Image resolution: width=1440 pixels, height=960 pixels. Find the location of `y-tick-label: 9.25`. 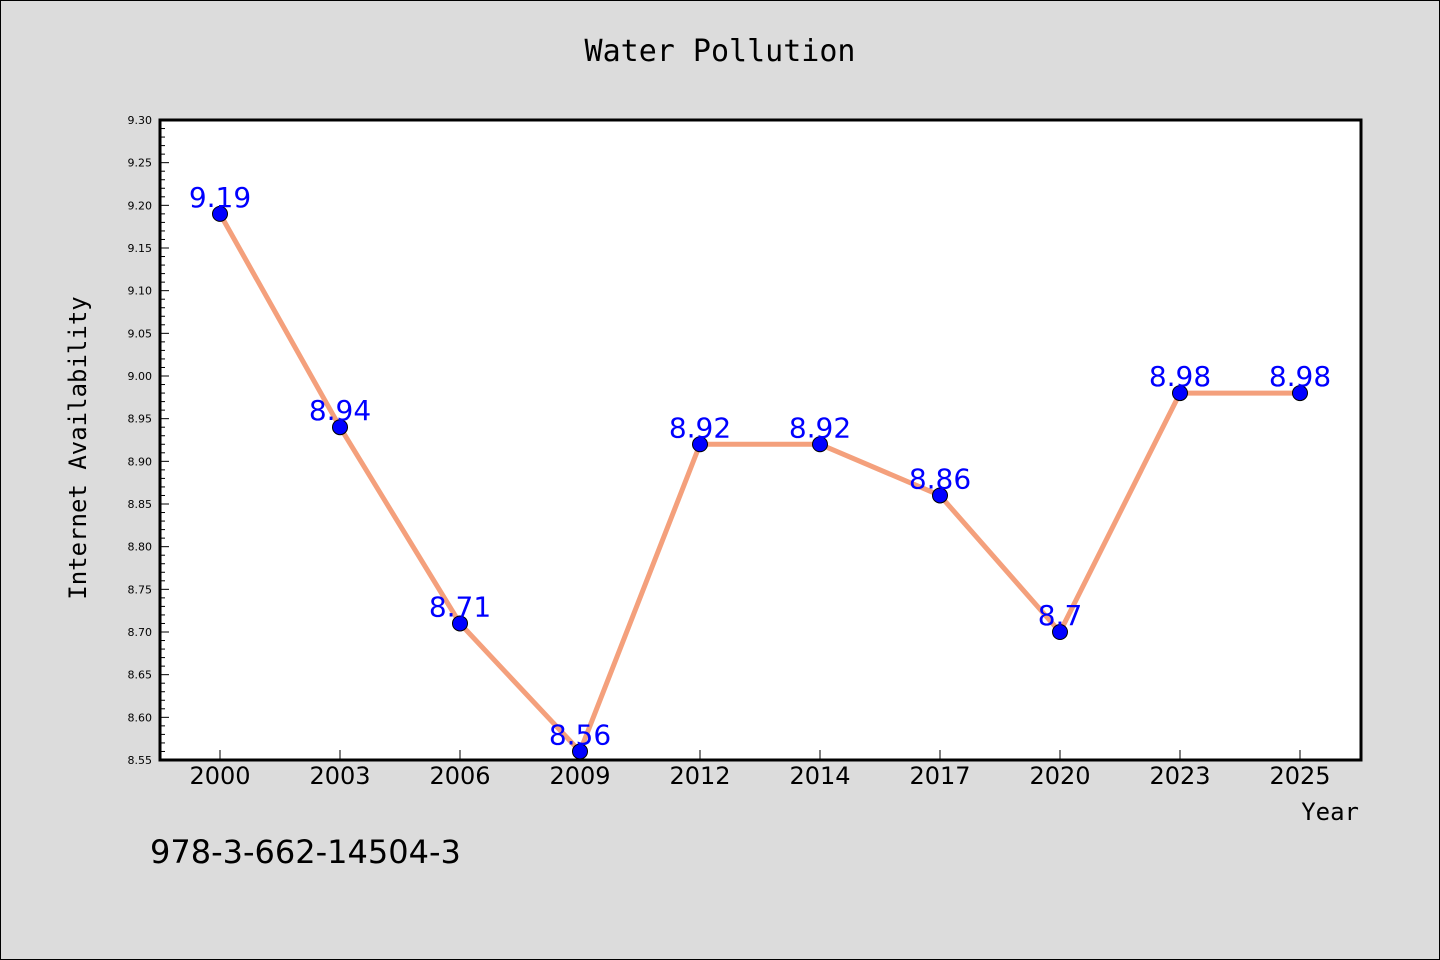

y-tick-label: 9.25 is located at coordinates (140, 163).